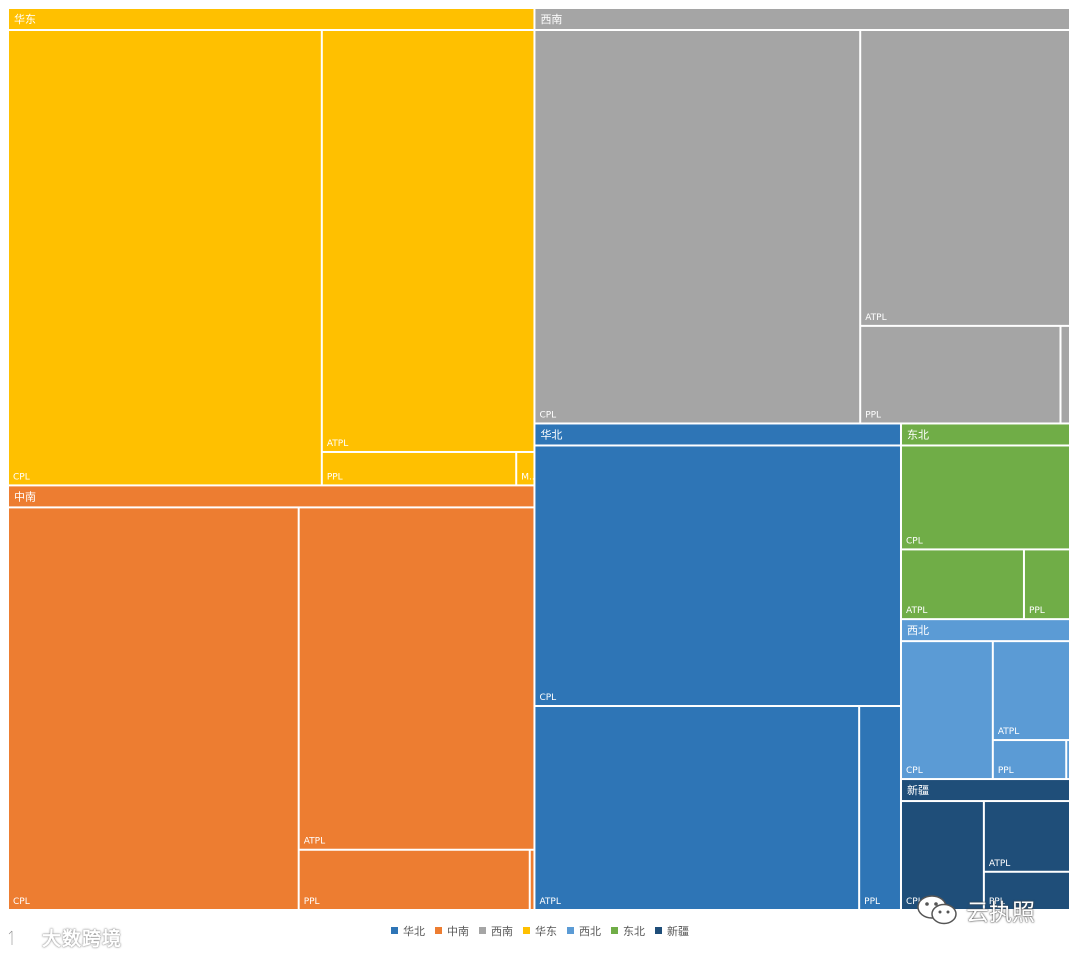 Image resolution: width=1080 pixels, height=957 pixels. What do you see at coordinates (458, 931) in the screenshot?
I see `legend-label: 中南` at bounding box center [458, 931].